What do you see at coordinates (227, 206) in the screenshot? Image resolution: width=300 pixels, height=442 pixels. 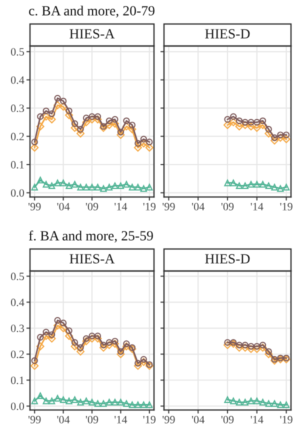 I see `x-tick-label: '09` at bounding box center [227, 206].